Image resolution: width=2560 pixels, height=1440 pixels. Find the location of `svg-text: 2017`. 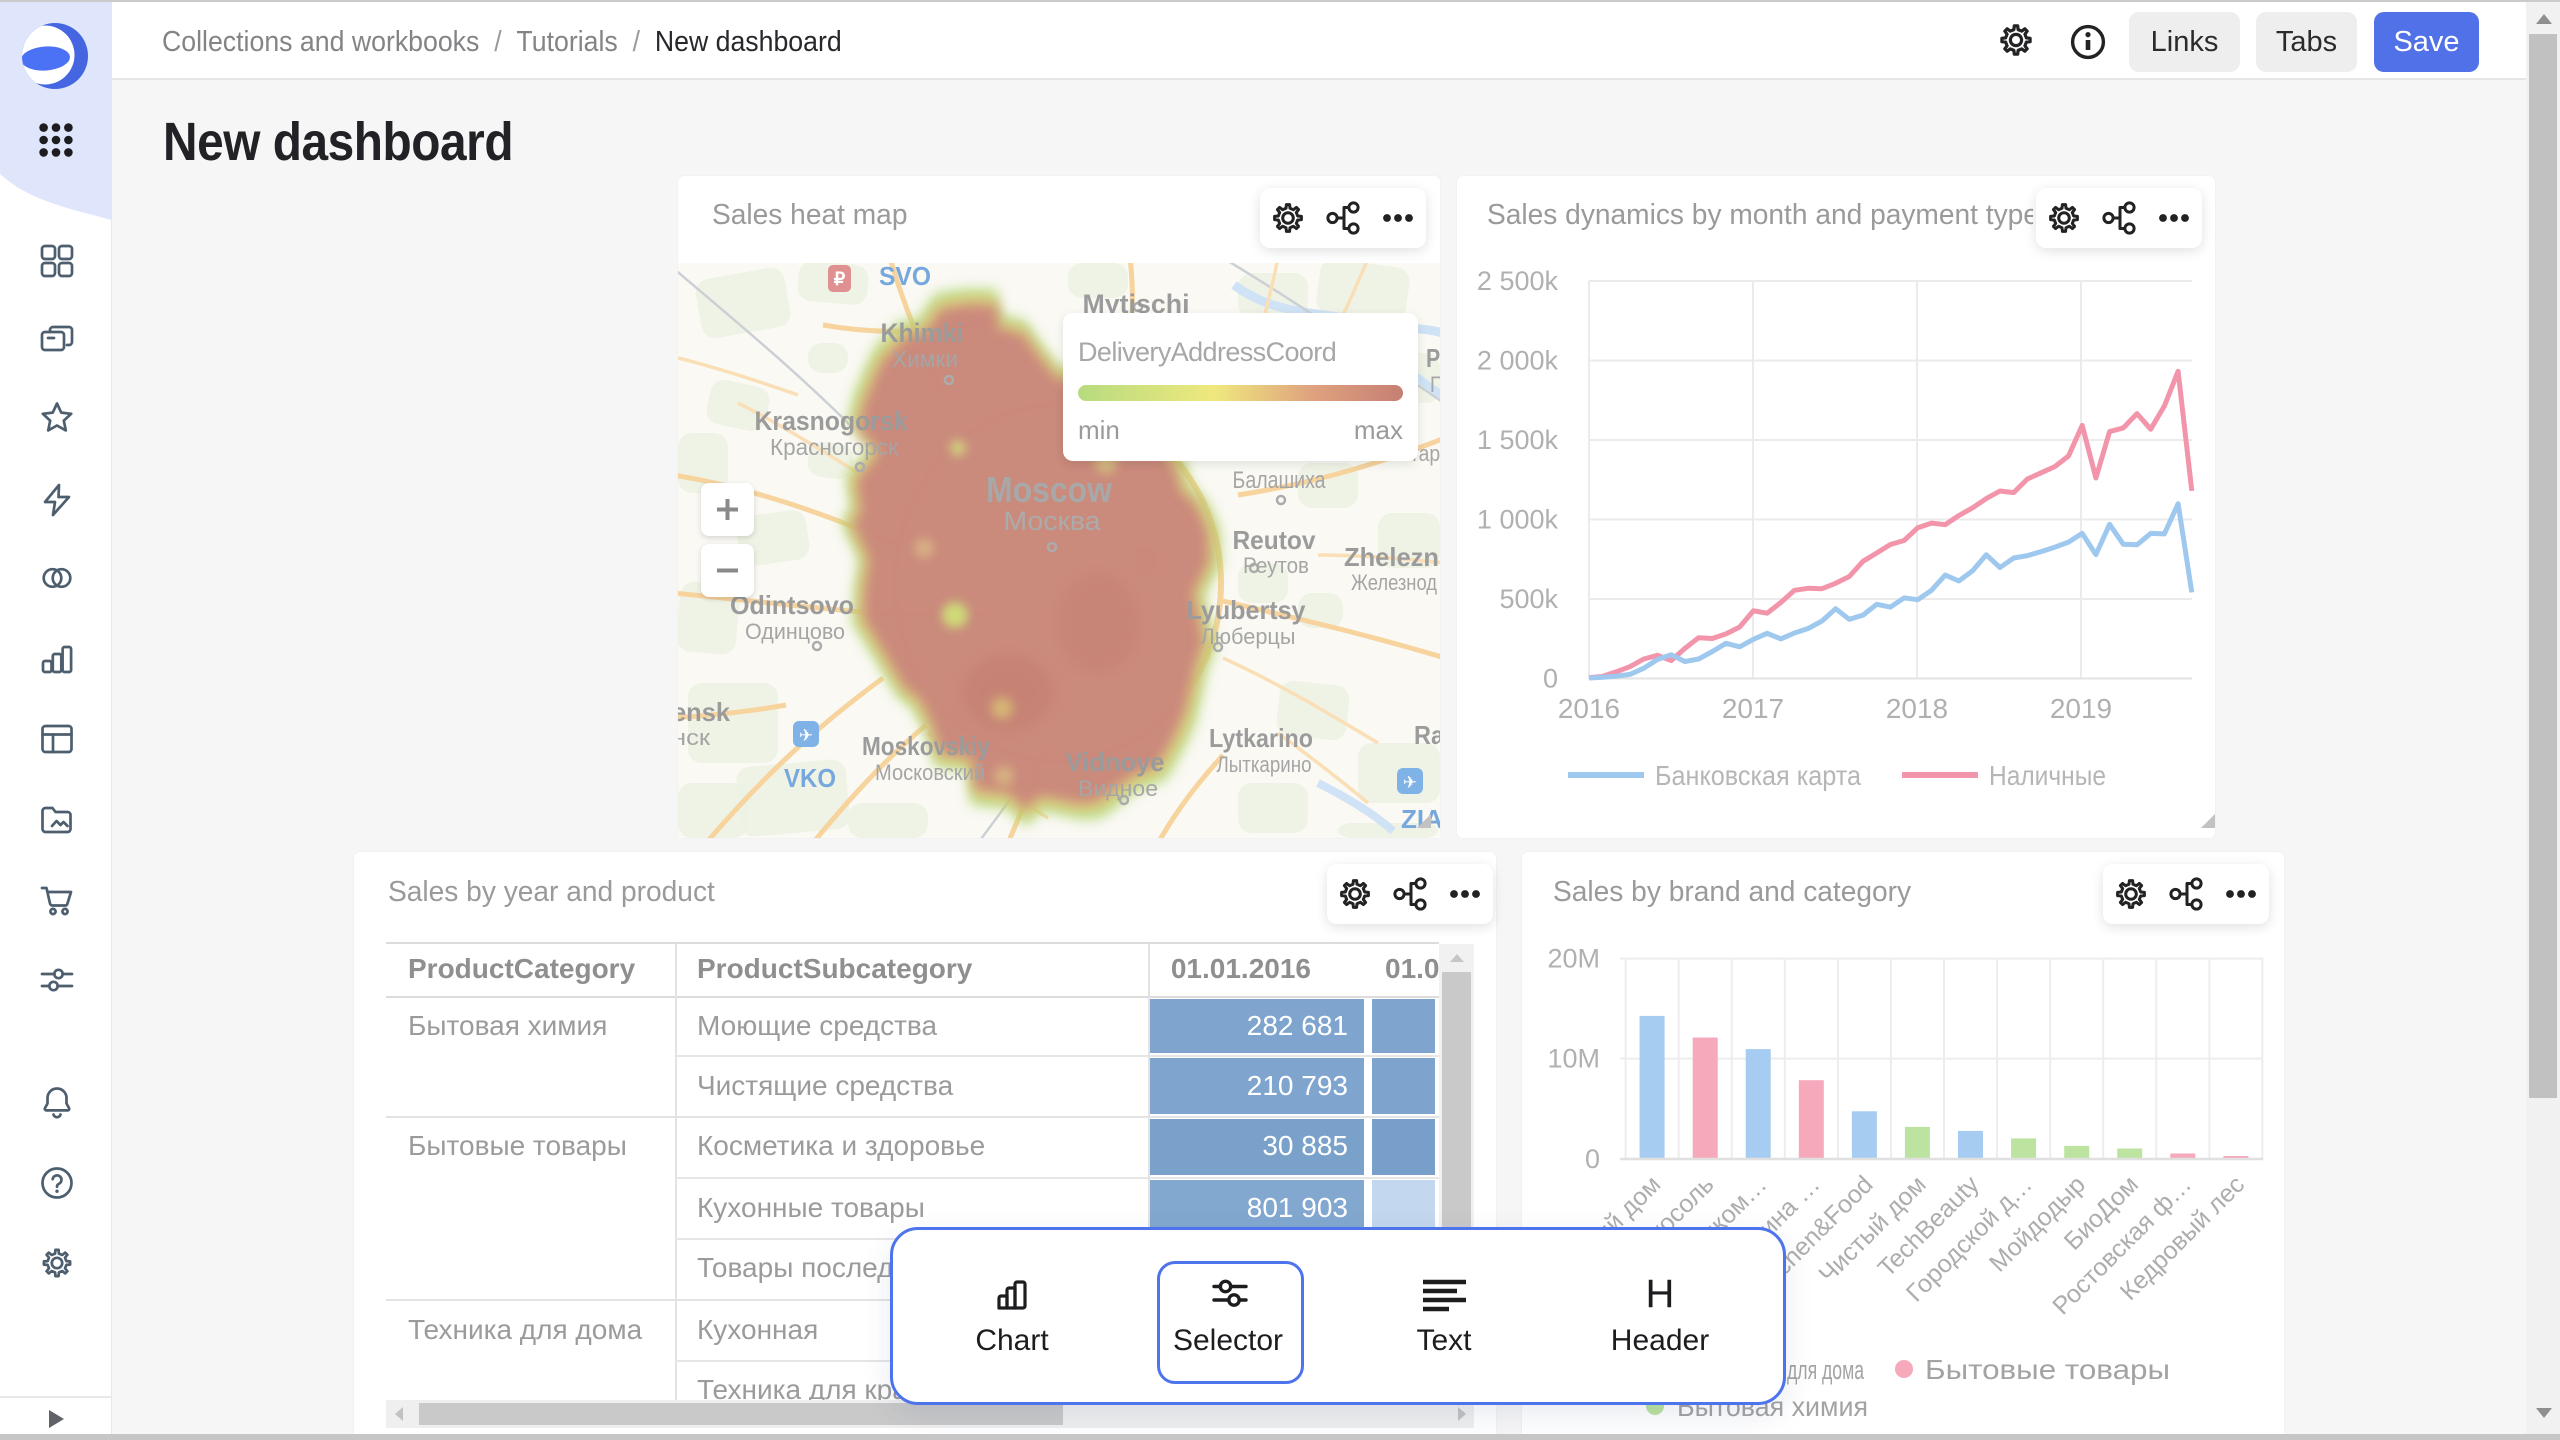

svg-text: 2017 is located at coordinates (1753, 708).